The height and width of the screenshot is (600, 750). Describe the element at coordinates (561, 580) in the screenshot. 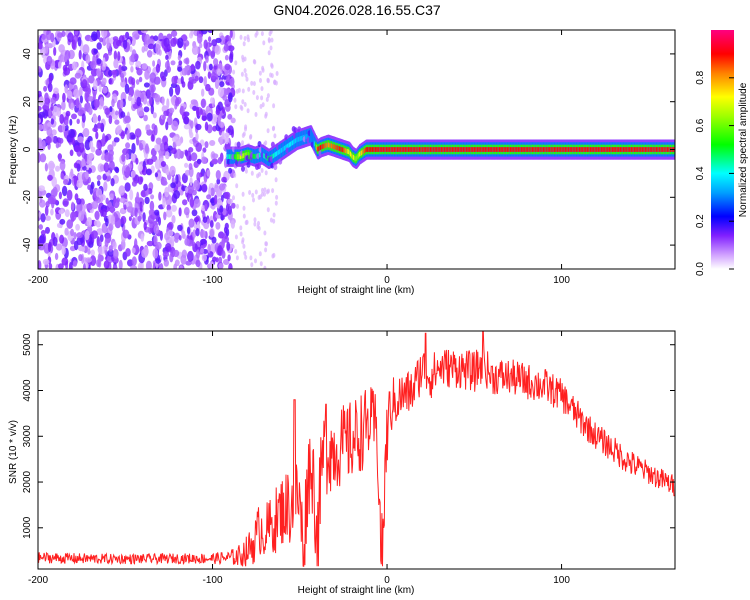

I see `snr-x-tick-label: 100` at that location.